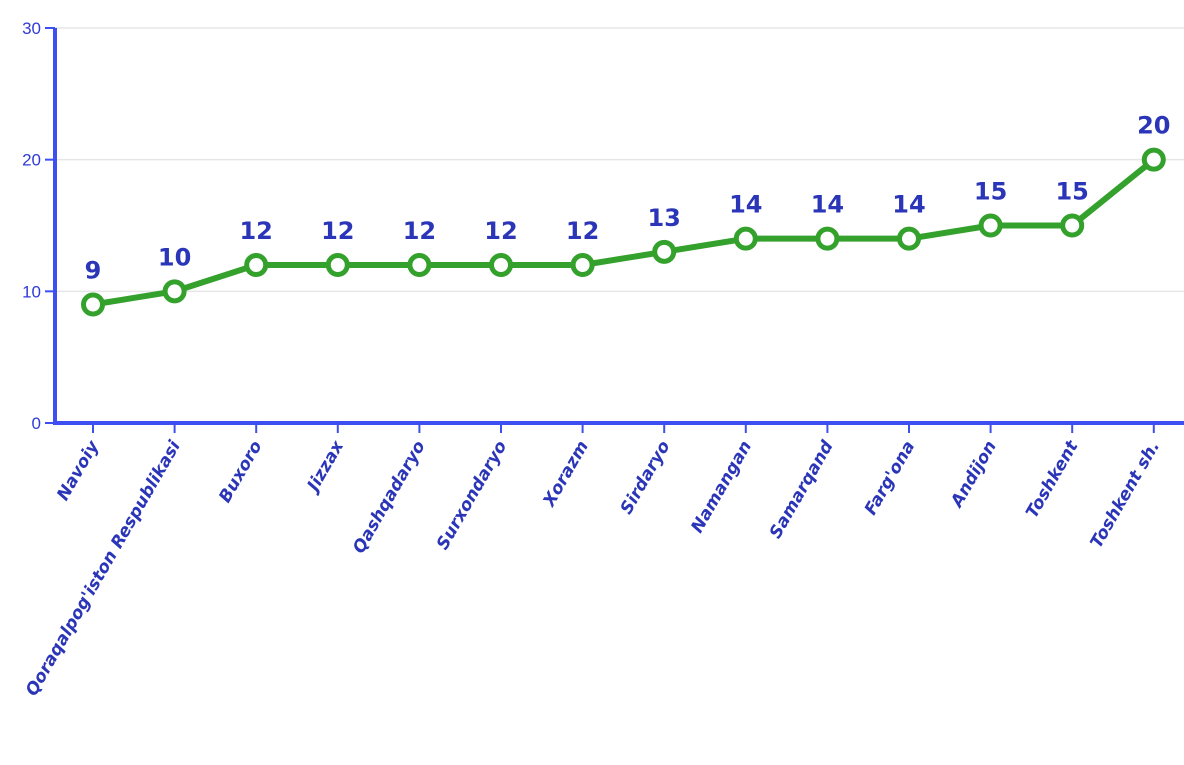 This screenshot has width=1184, height=765. Describe the element at coordinates (93, 271) in the screenshot. I see `data-label: 9` at that location.